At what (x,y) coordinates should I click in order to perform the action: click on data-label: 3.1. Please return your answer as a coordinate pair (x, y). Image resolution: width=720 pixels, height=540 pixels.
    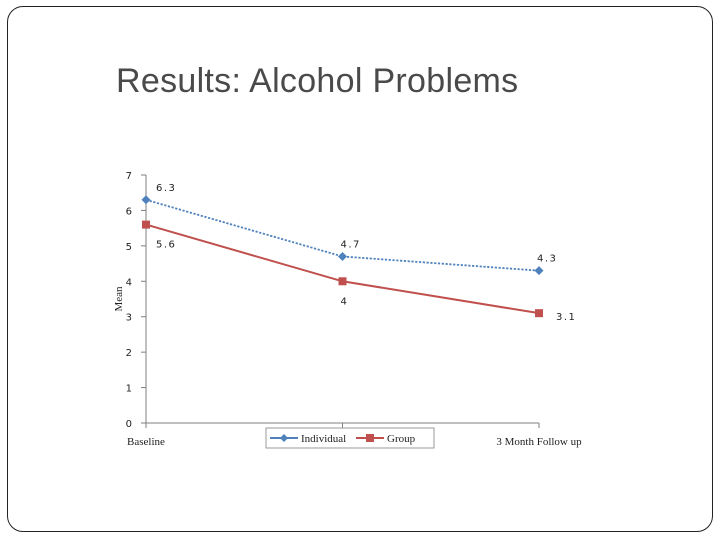
    Looking at the image, I should click on (566, 317).